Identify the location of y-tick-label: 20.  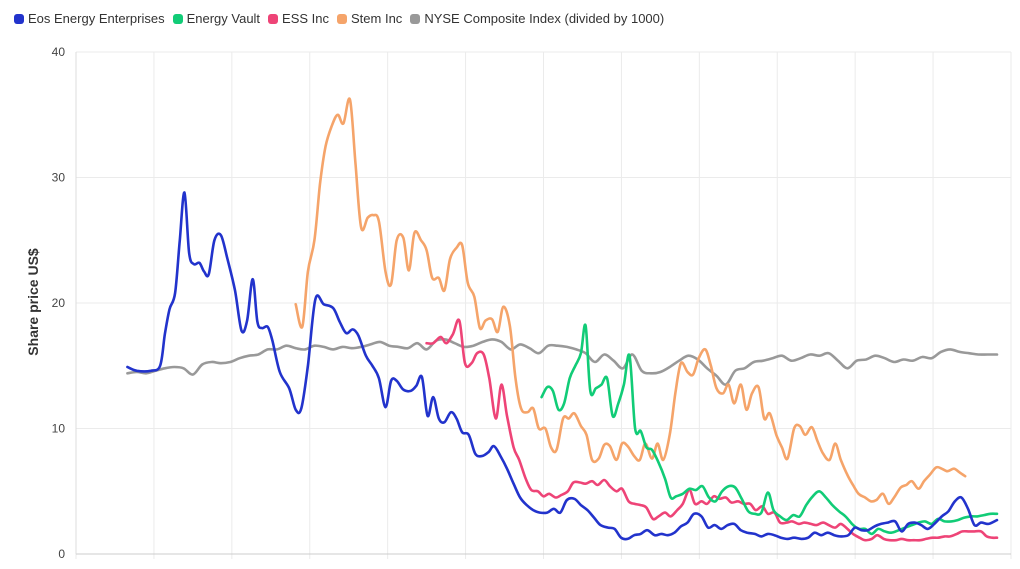
(59, 303).